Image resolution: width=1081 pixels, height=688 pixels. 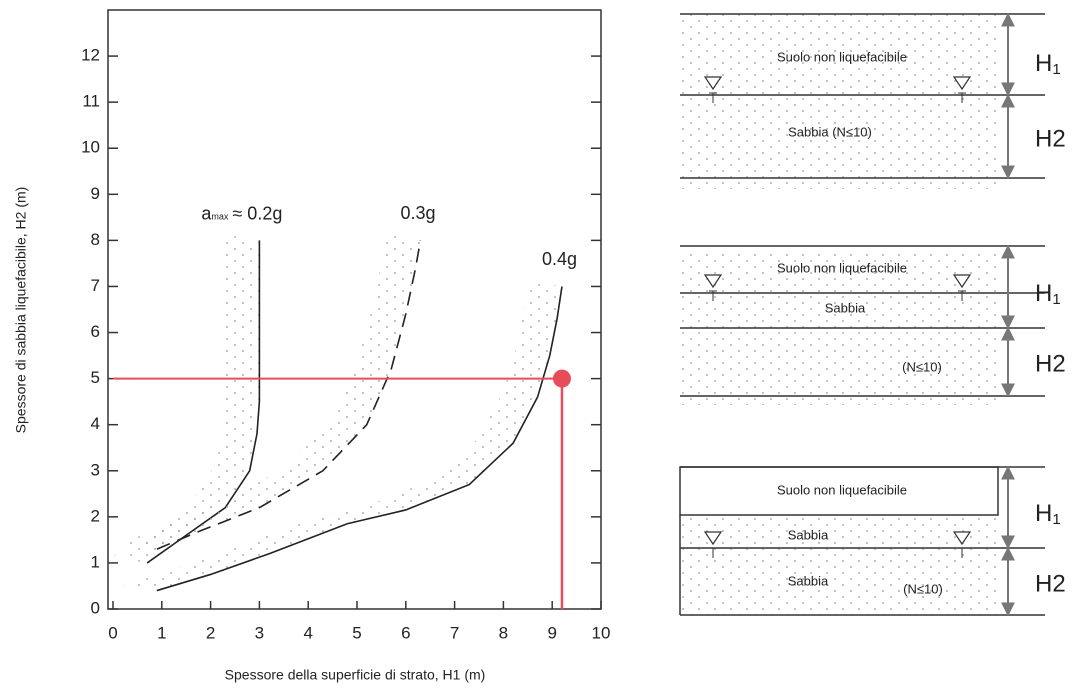 I want to click on x-tick-label: 7, so click(x=454, y=632).